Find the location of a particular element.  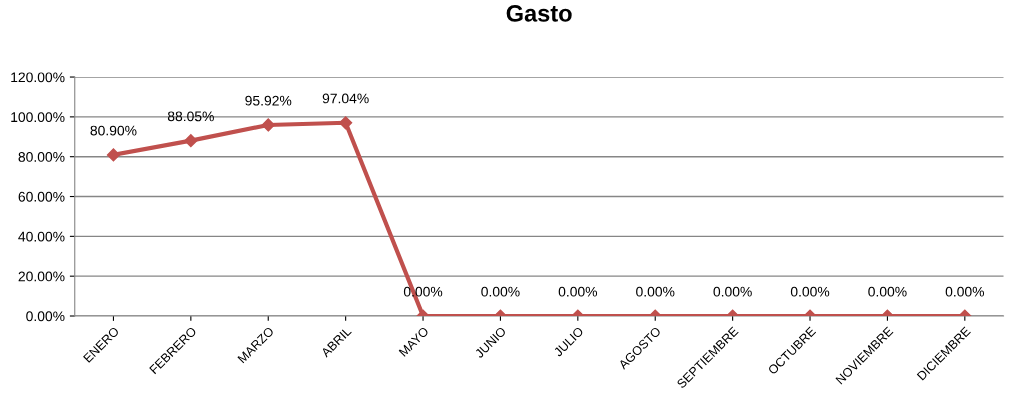

data-label: 88.05% is located at coordinates (190, 116).